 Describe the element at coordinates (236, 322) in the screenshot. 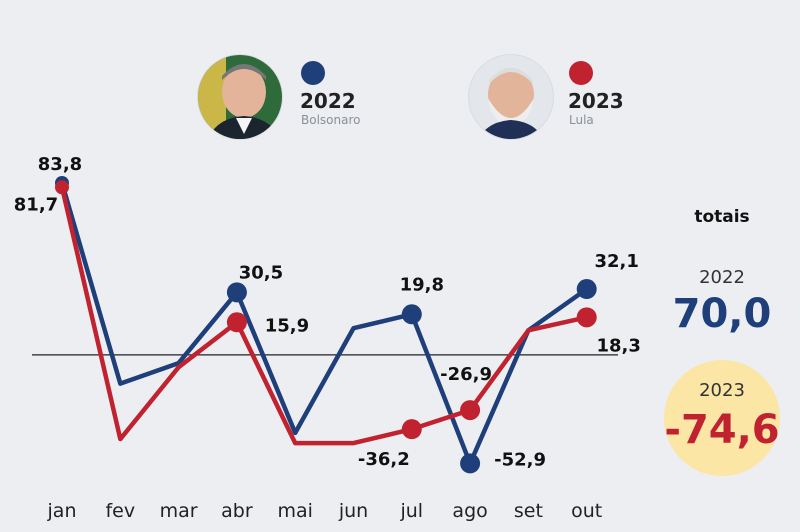

I see `data-point-2023-abr` at that location.